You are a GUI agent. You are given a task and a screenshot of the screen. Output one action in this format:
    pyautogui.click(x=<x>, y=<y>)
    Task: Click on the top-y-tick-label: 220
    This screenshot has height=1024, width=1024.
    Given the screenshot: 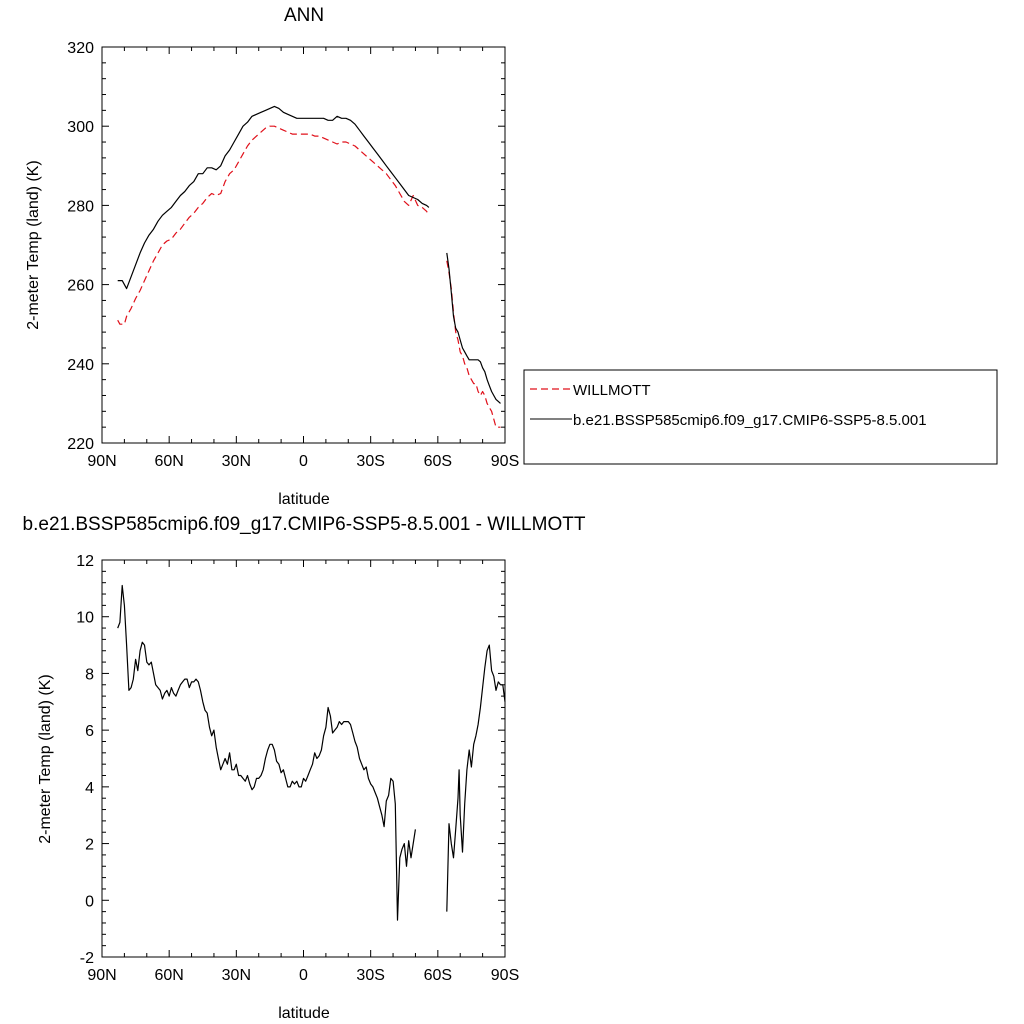 What is the action you would take?
    pyautogui.click(x=80, y=444)
    